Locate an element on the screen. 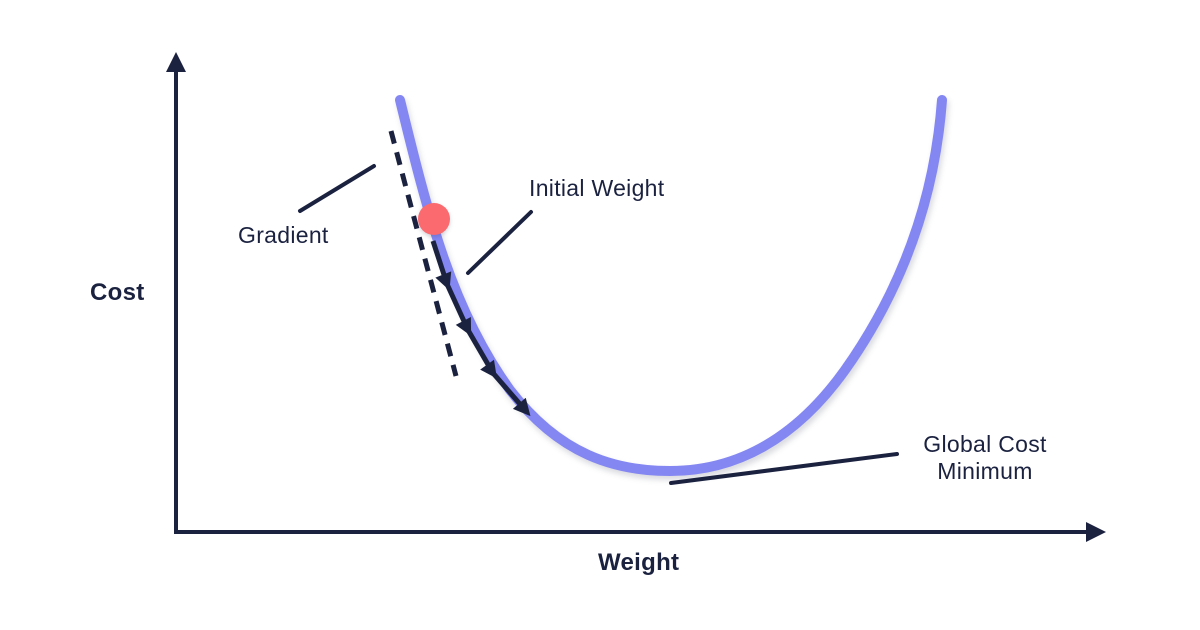 The image size is (1200, 630). initial-weight-pointer-line is located at coordinates (499, 242).